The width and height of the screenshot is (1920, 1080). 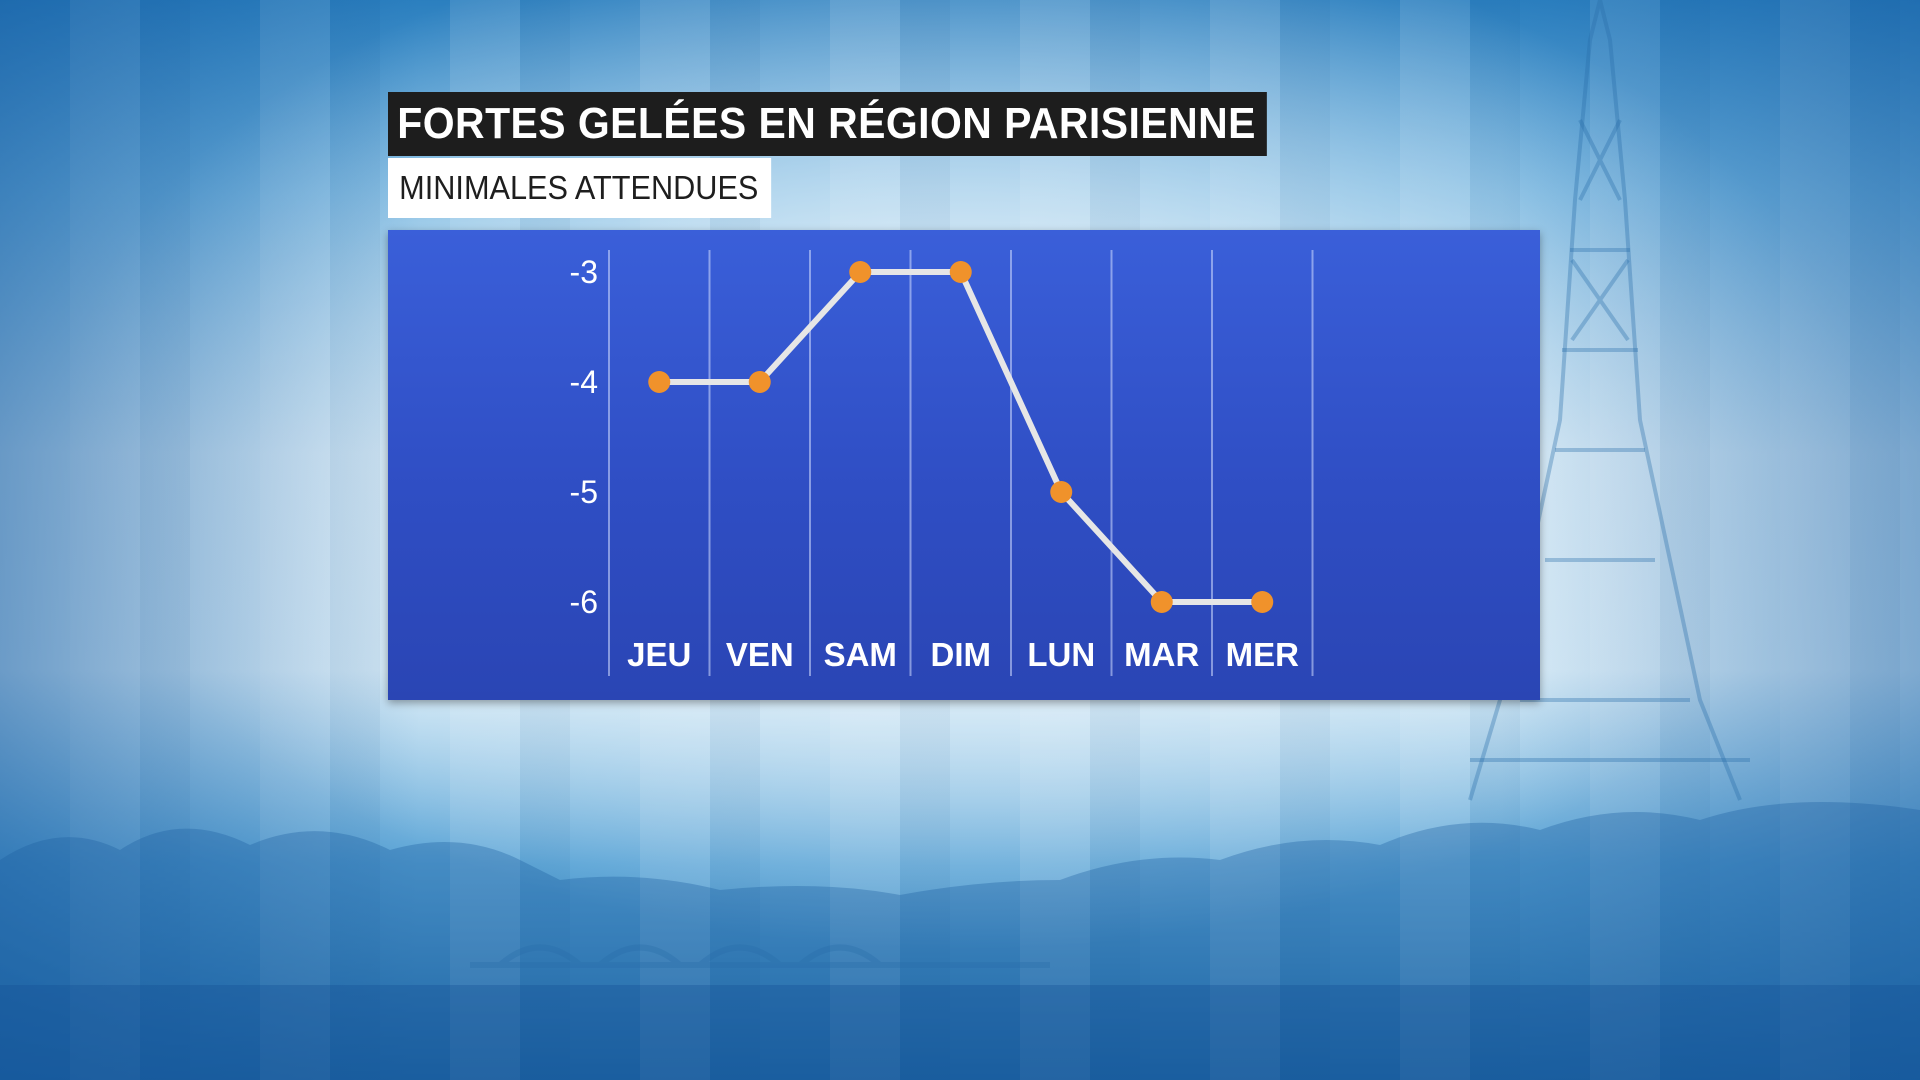 I want to click on data-points, so click(x=961, y=437).